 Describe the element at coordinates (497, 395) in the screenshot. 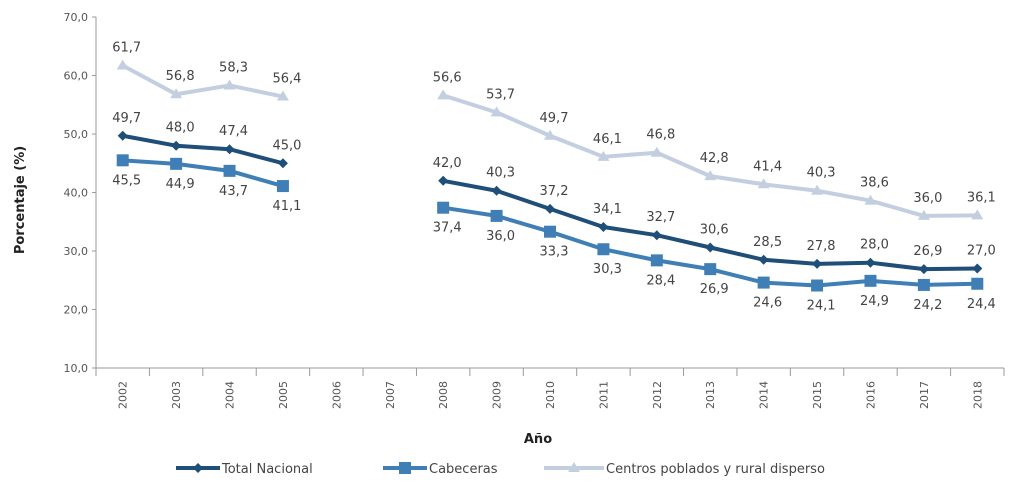

I see `x-tick-label: 2009` at that location.